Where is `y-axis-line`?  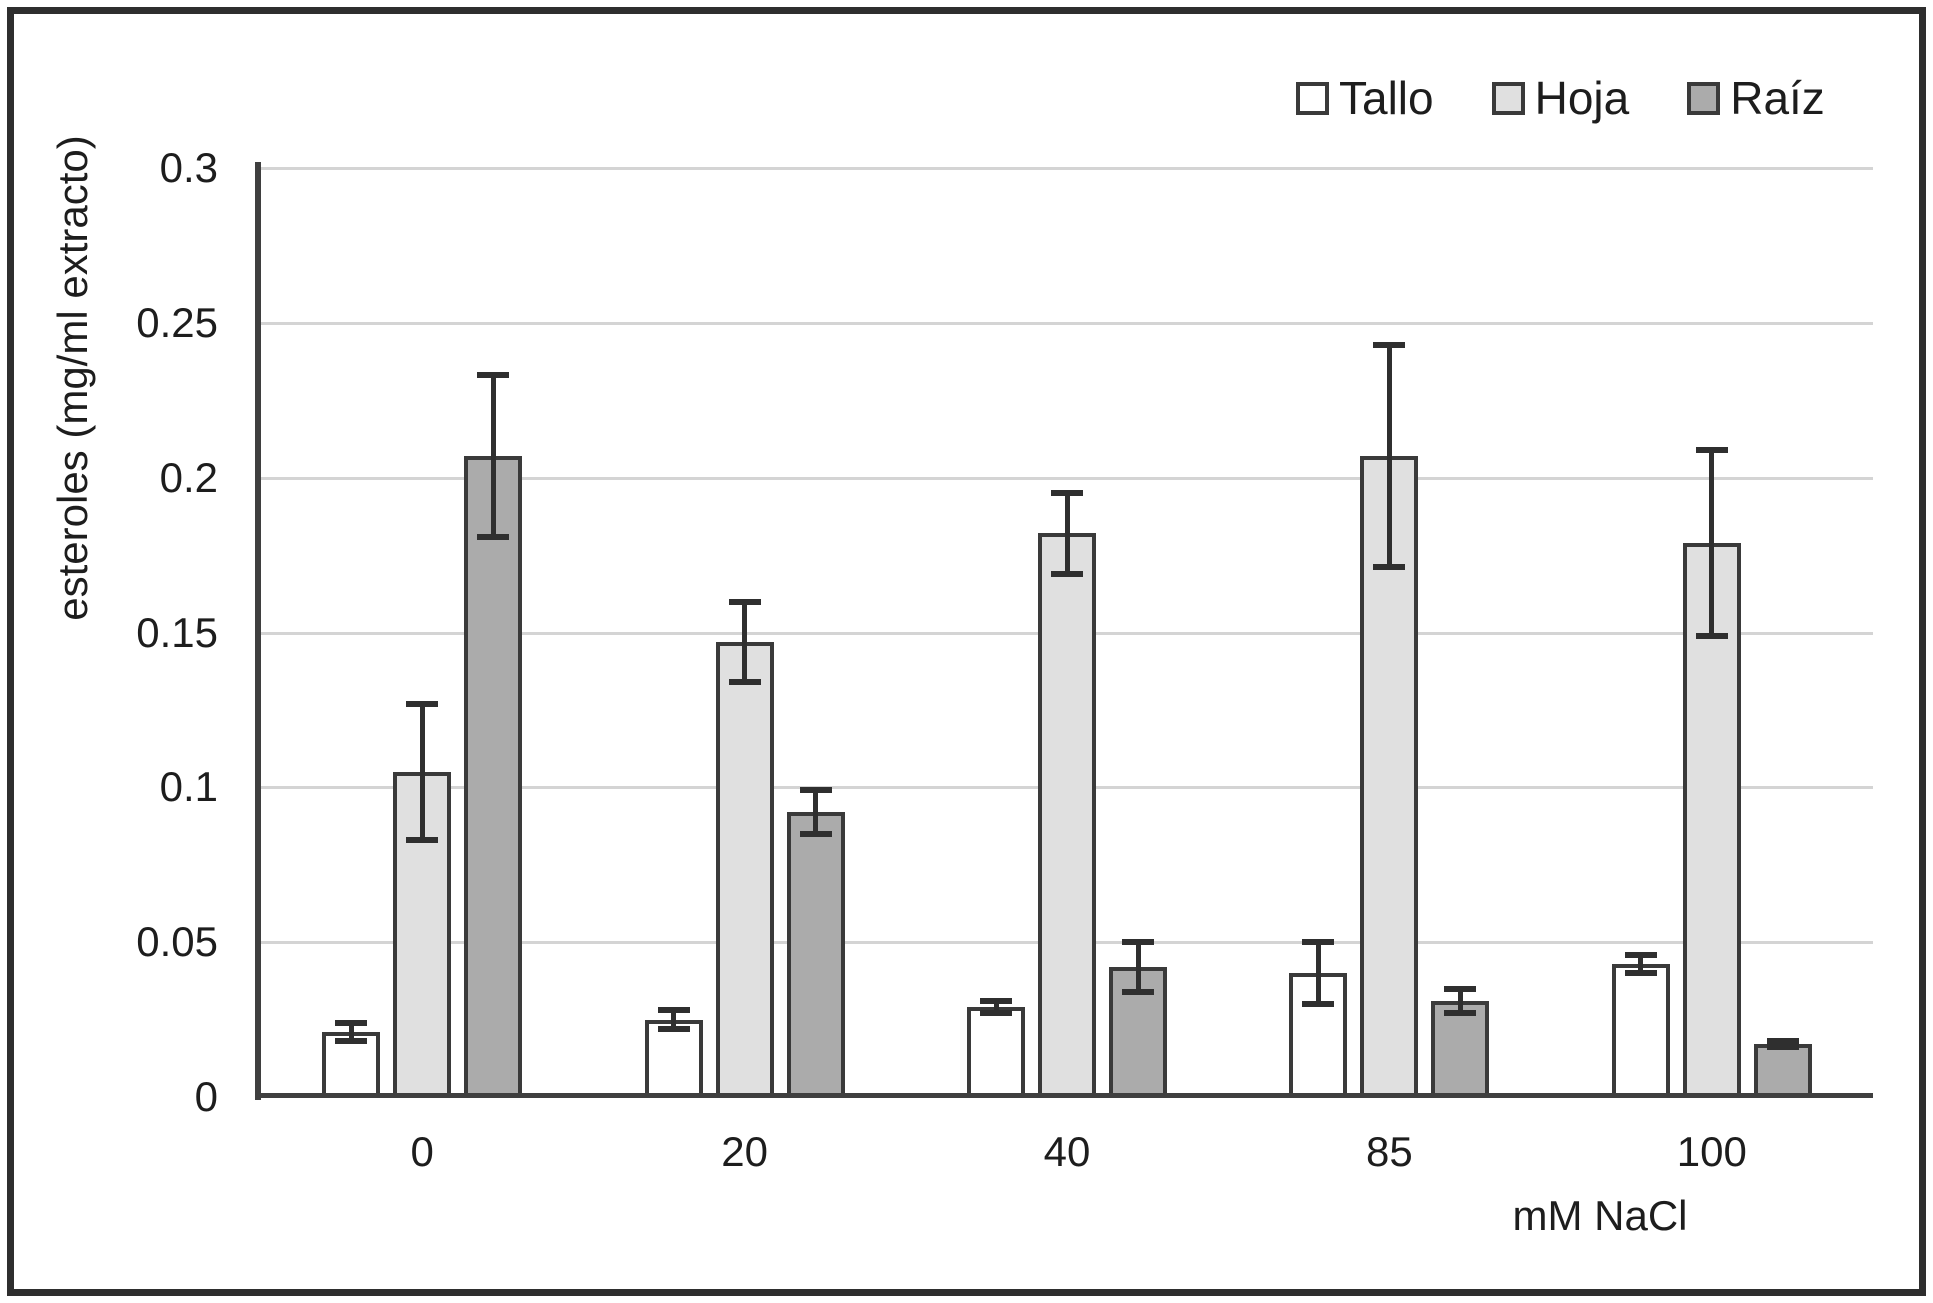
y-axis-line is located at coordinates (258, 631).